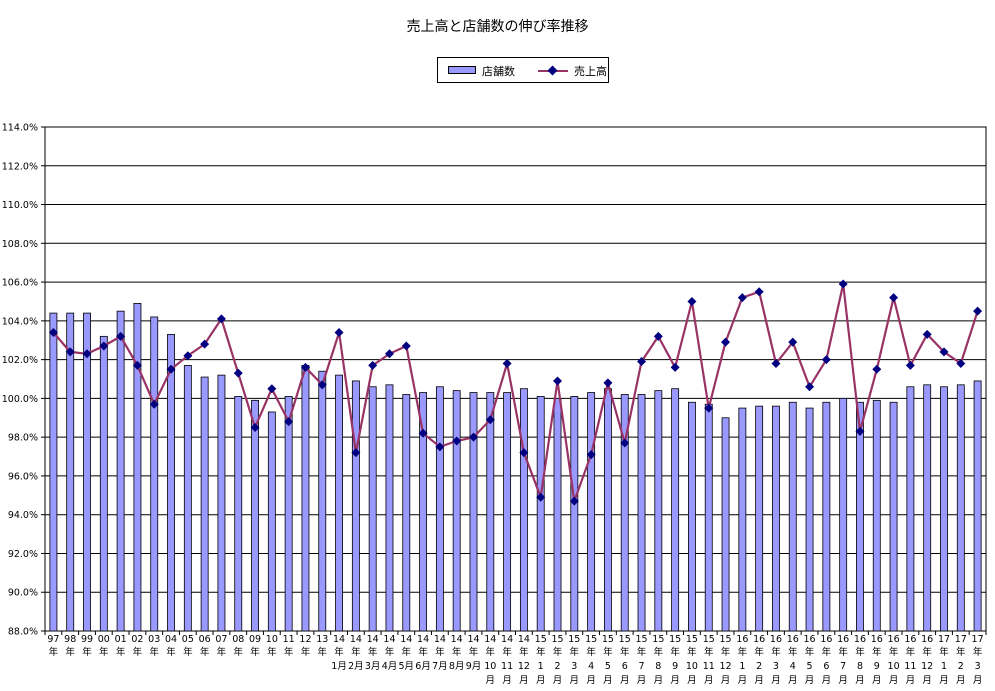 The image size is (995, 691). Describe the element at coordinates (423, 666) in the screenshot. I see `x-tick-label: 6月` at that location.